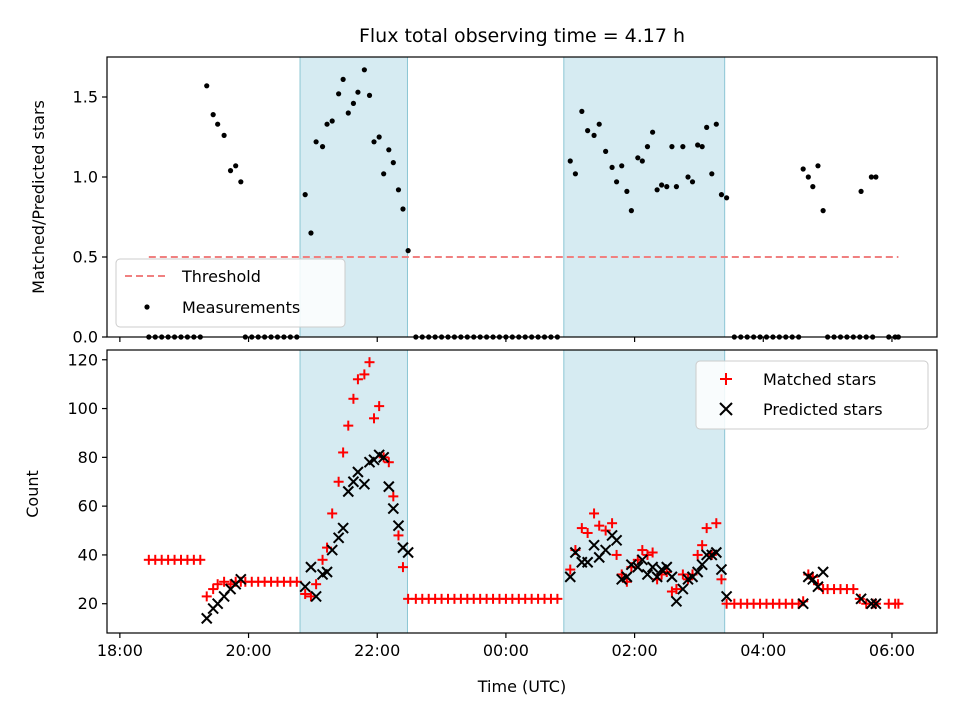 Image resolution: width=960 pixels, height=720 pixels. What do you see at coordinates (88, 506) in the screenshot?
I see `bottom-ytick-label: 60` at bounding box center [88, 506].